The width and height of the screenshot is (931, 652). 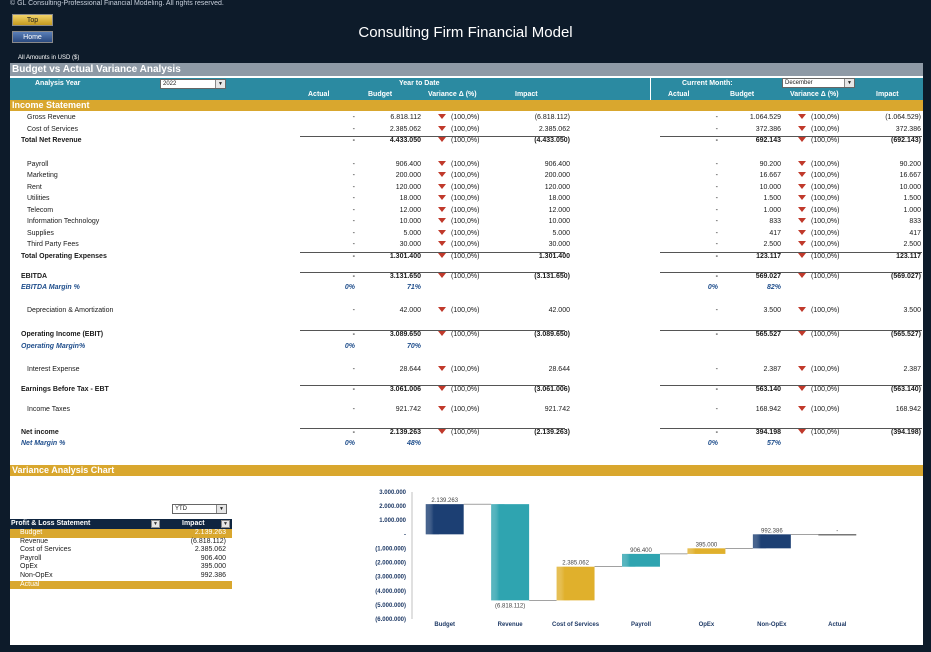 I want to click on analysis-year-select: 2022 ▼, so click(x=193, y=84).